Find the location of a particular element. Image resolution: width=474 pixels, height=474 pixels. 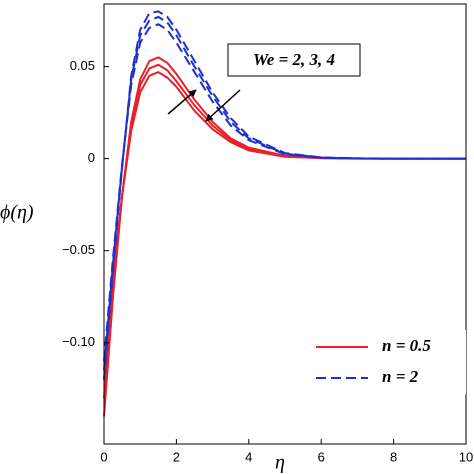

x-tick-label: 4 is located at coordinates (248, 456).